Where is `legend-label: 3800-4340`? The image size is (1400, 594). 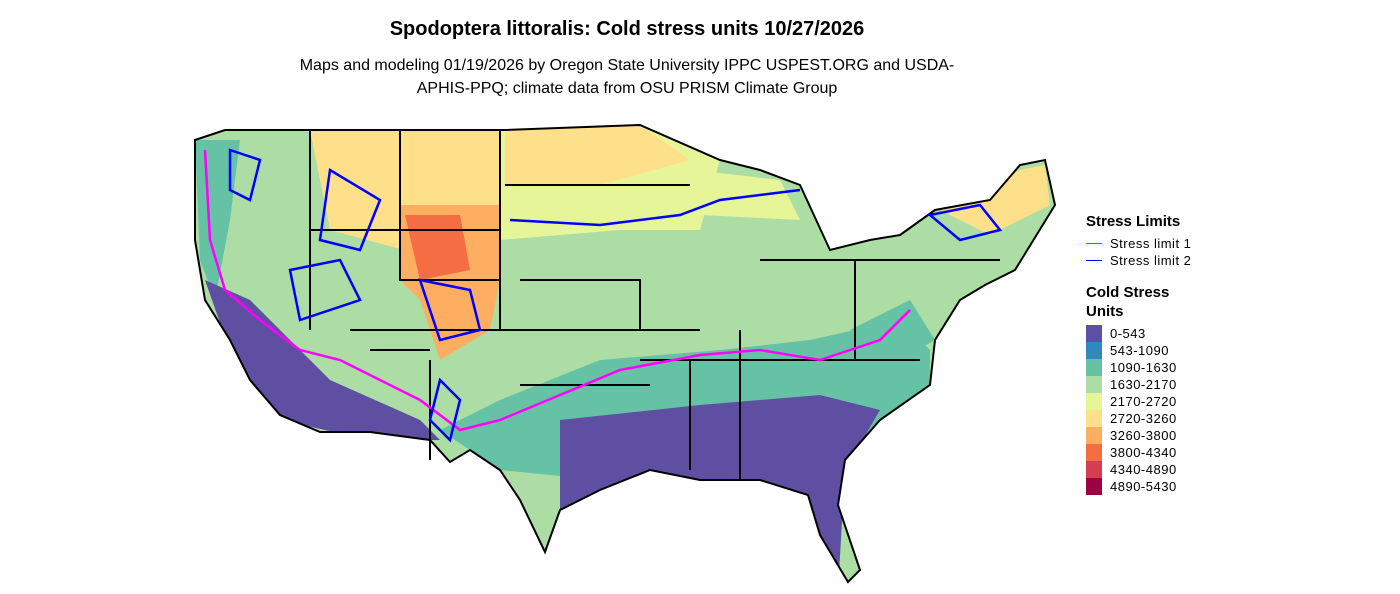 legend-label: 3800-4340 is located at coordinates (1143, 452).